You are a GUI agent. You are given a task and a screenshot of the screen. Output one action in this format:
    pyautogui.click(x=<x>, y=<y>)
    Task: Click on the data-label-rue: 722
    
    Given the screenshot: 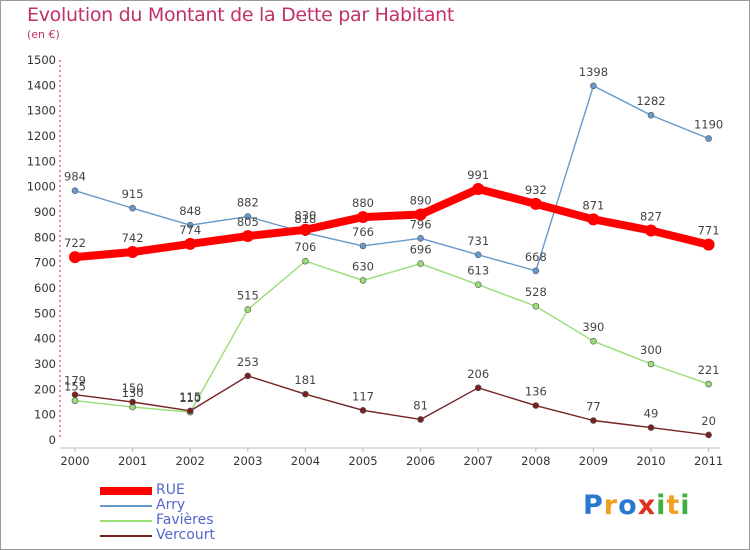 What is the action you would take?
    pyautogui.click(x=75, y=243)
    